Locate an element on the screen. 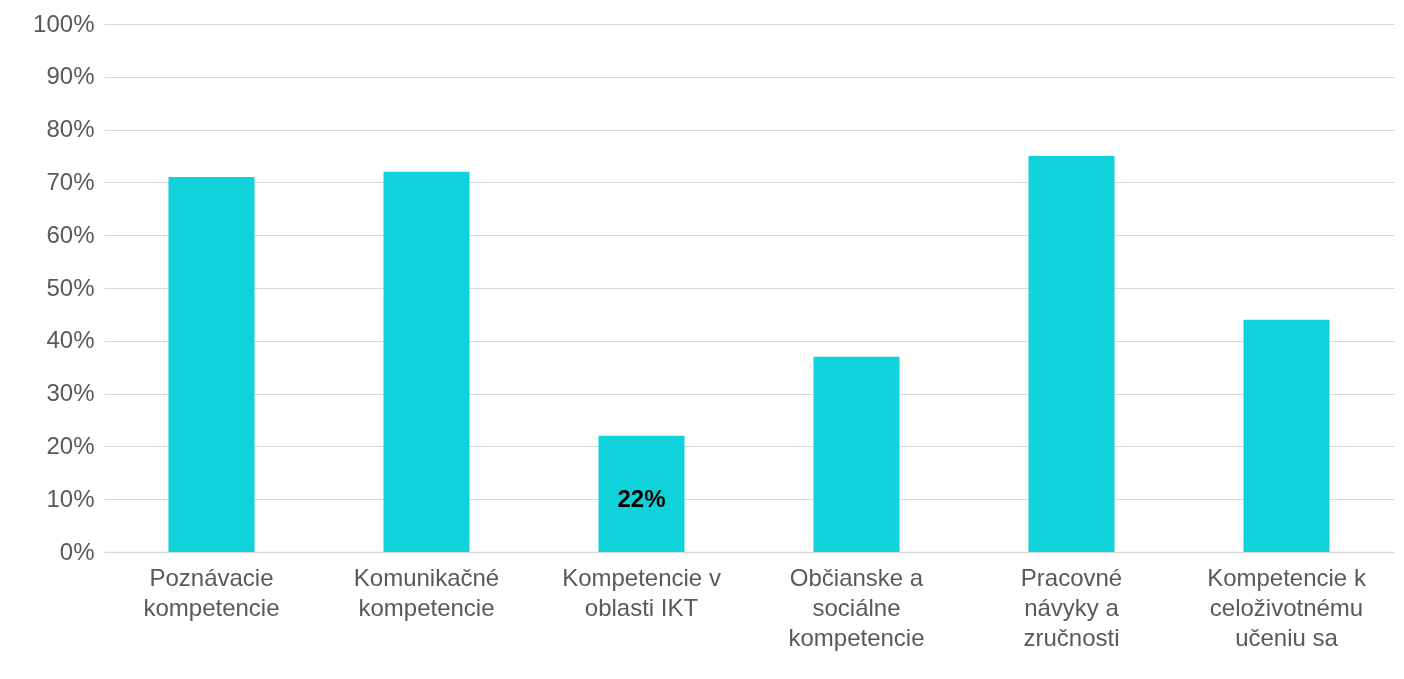 Image resolution: width=1404 pixels, height=679 pixels. y-tick-label: 80% is located at coordinates (70, 129).